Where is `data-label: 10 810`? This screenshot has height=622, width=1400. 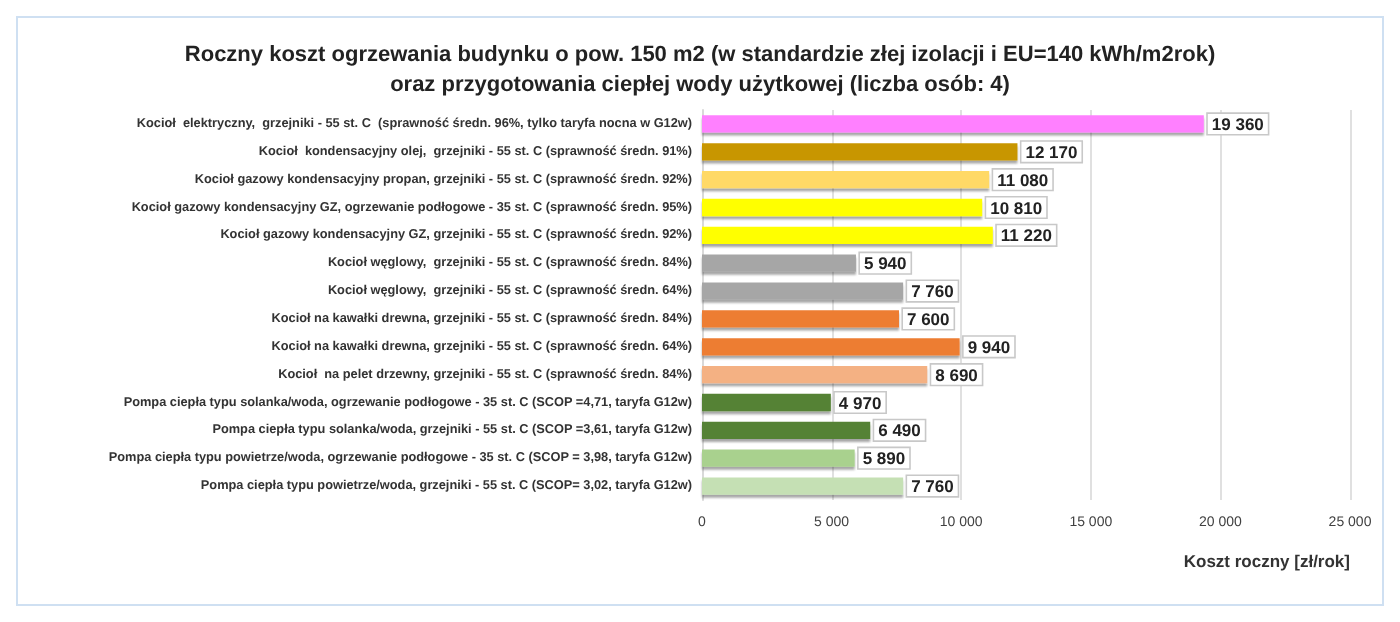
data-label: 10 810 is located at coordinates (1016, 207).